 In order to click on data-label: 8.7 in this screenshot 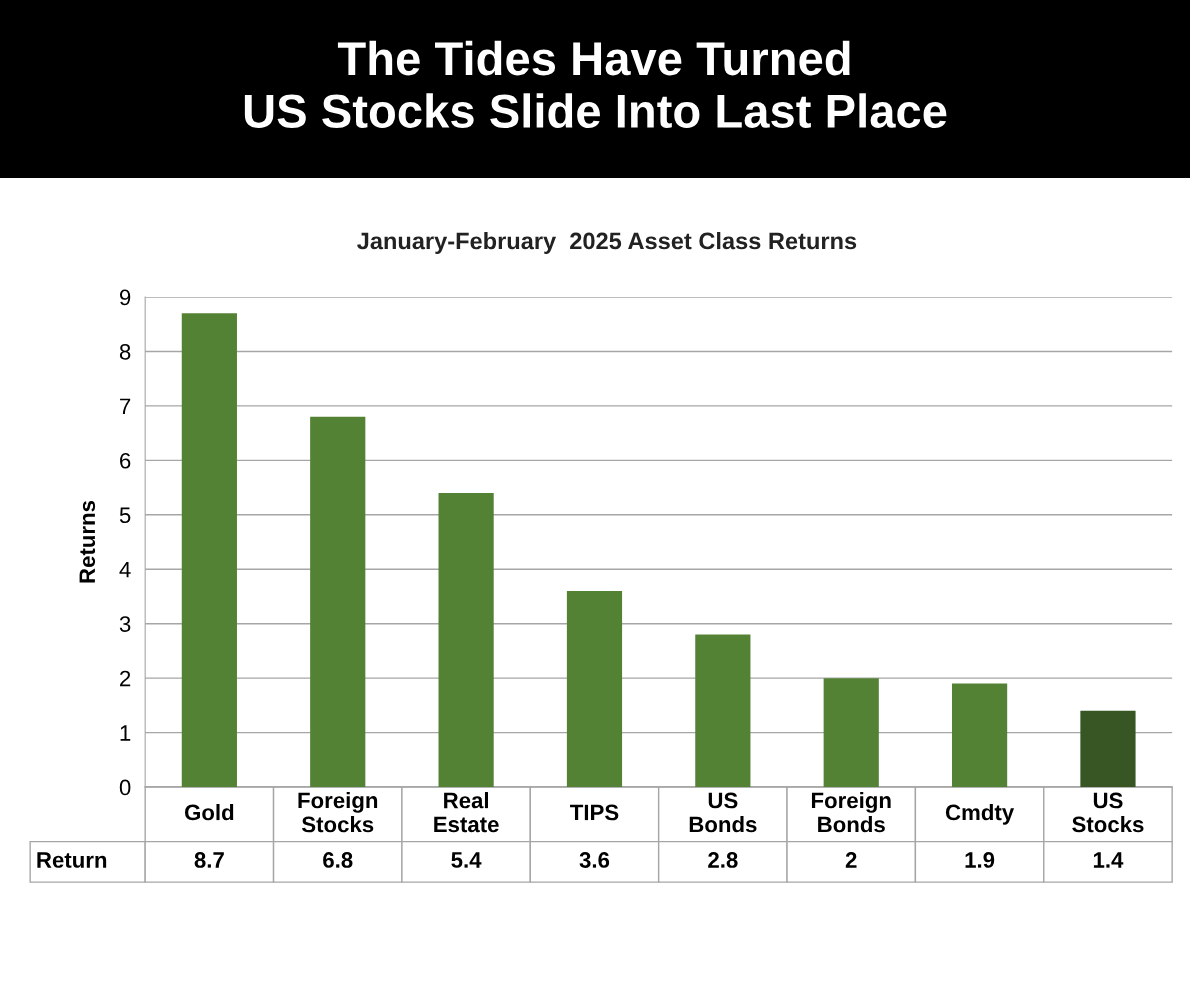, I will do `click(209, 860)`.